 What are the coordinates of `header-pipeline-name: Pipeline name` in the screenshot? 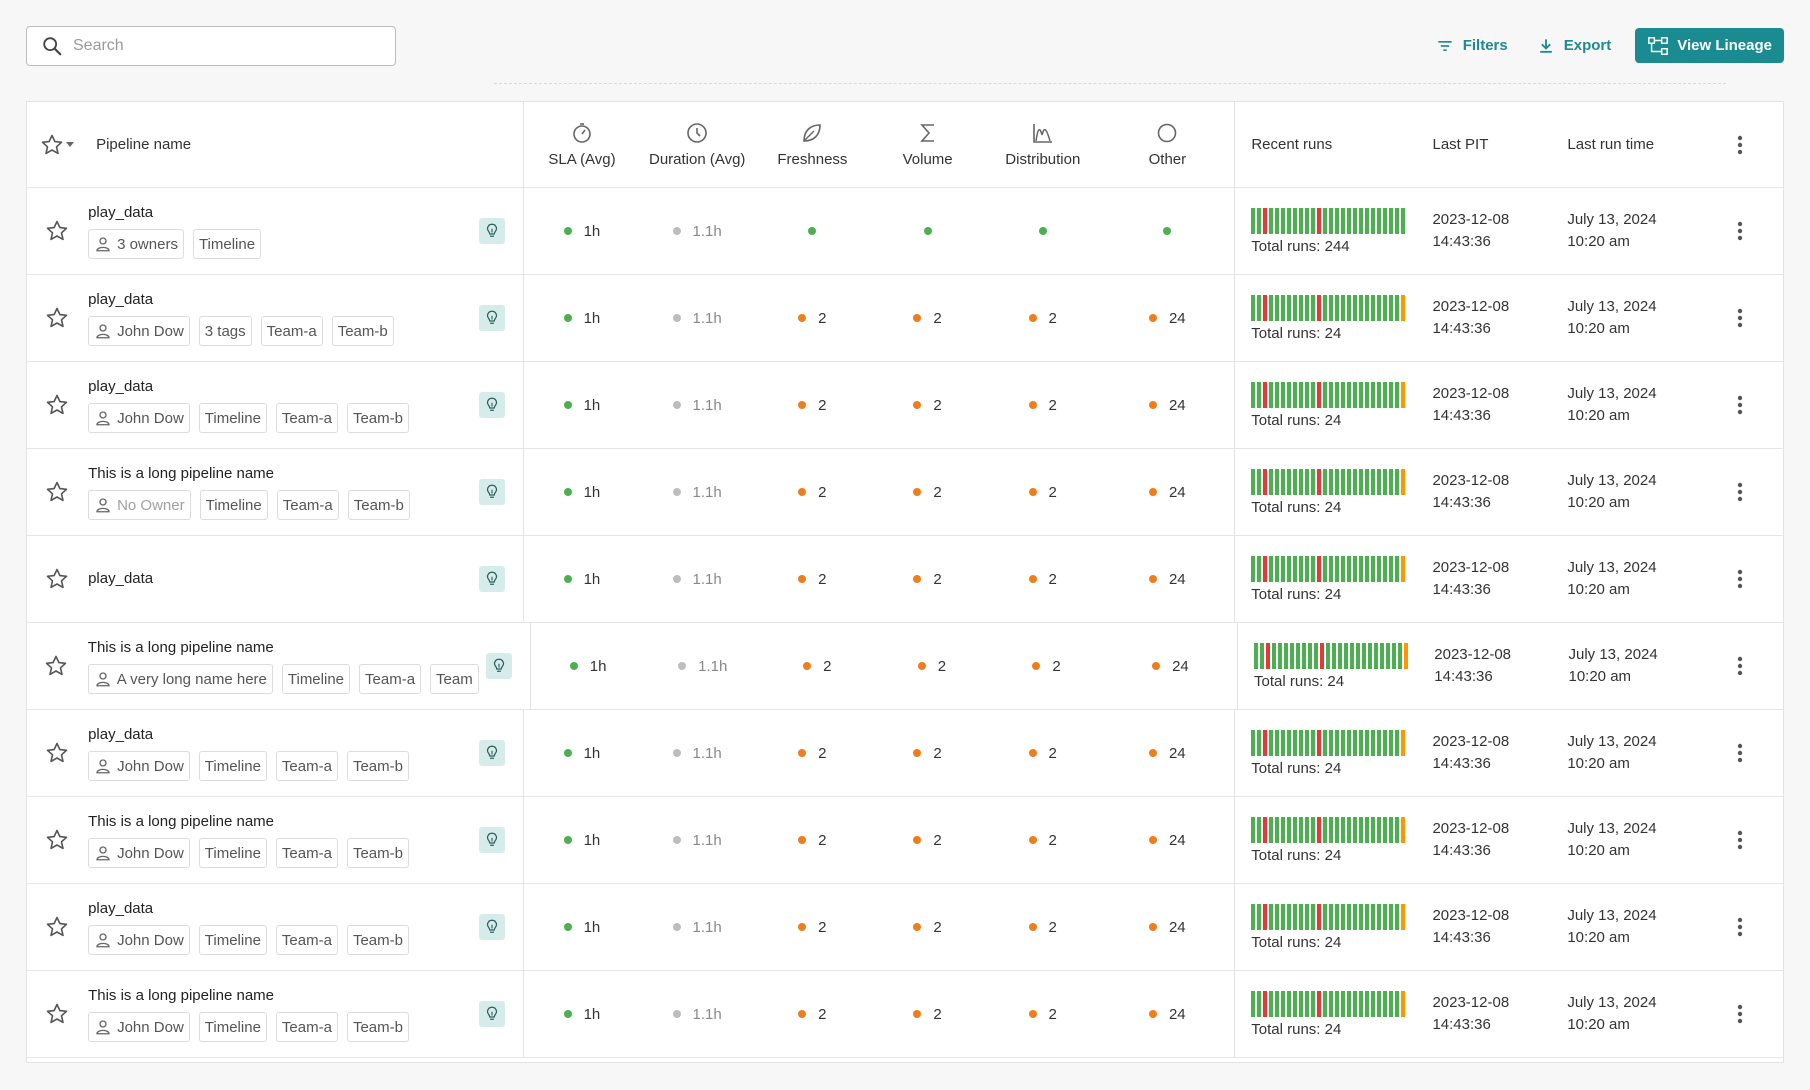 It's located at (305, 144).